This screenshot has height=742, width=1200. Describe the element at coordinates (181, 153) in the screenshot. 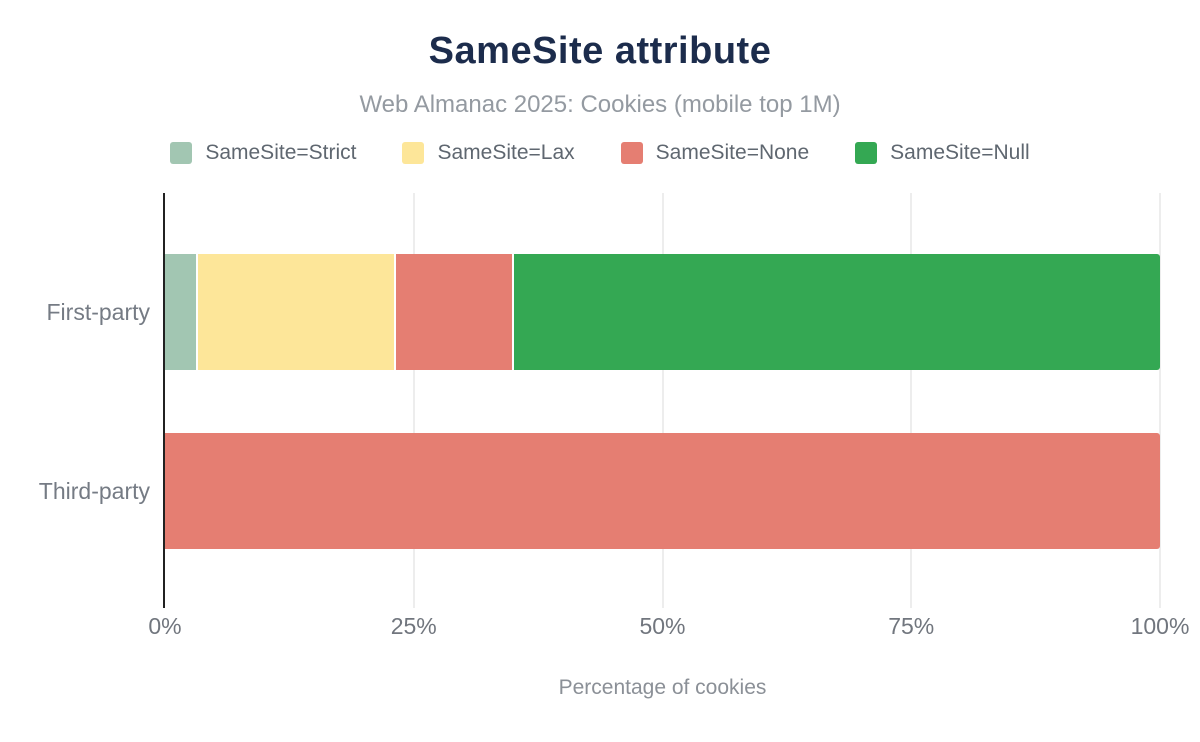

I see `legend-swatch-samesite-strict` at that location.